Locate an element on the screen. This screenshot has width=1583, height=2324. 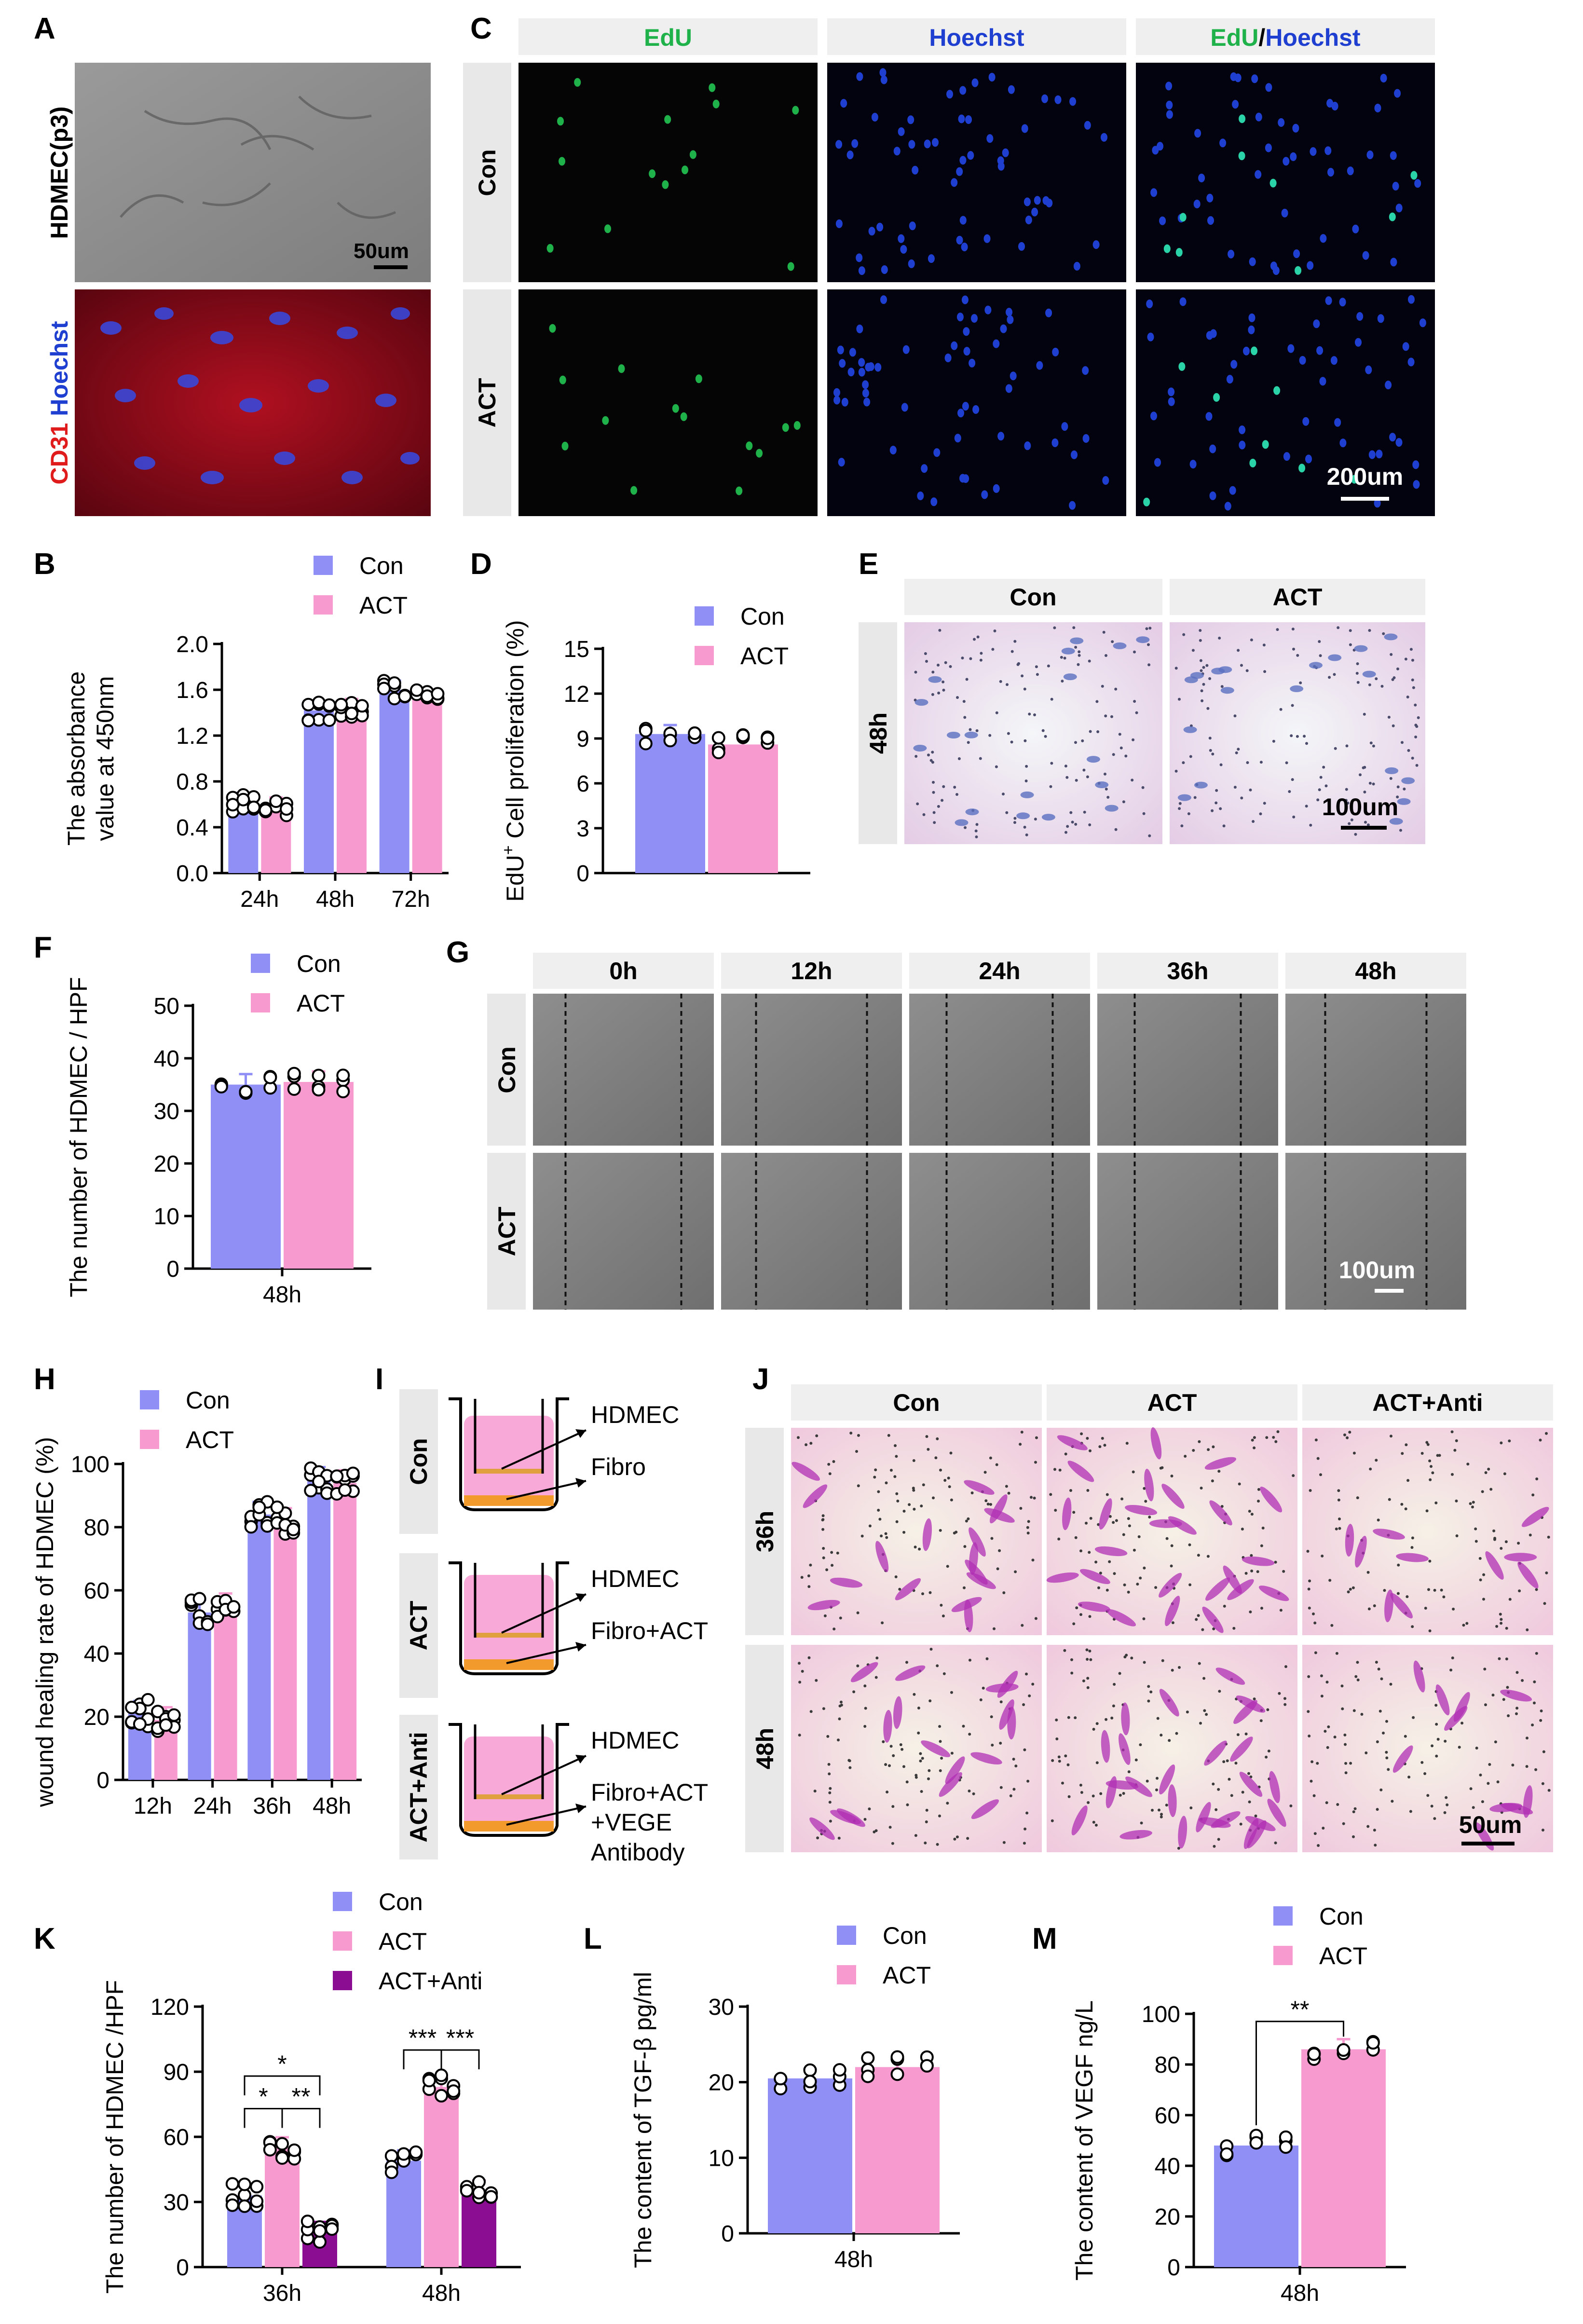
x-tick-label: 48h is located at coordinates (1300, 2293).